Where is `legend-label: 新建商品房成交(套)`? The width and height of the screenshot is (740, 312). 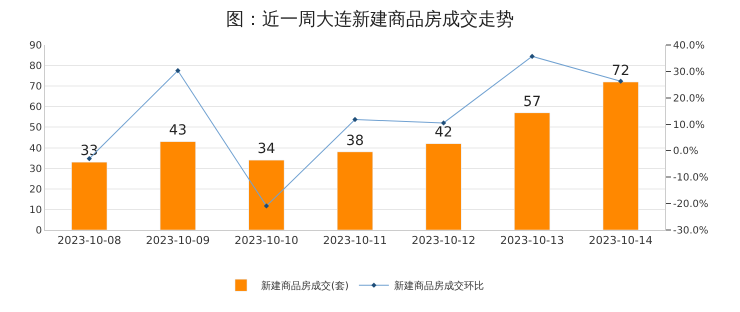
legend-label: 新建商品房成交(套) is located at coordinates (305, 286).